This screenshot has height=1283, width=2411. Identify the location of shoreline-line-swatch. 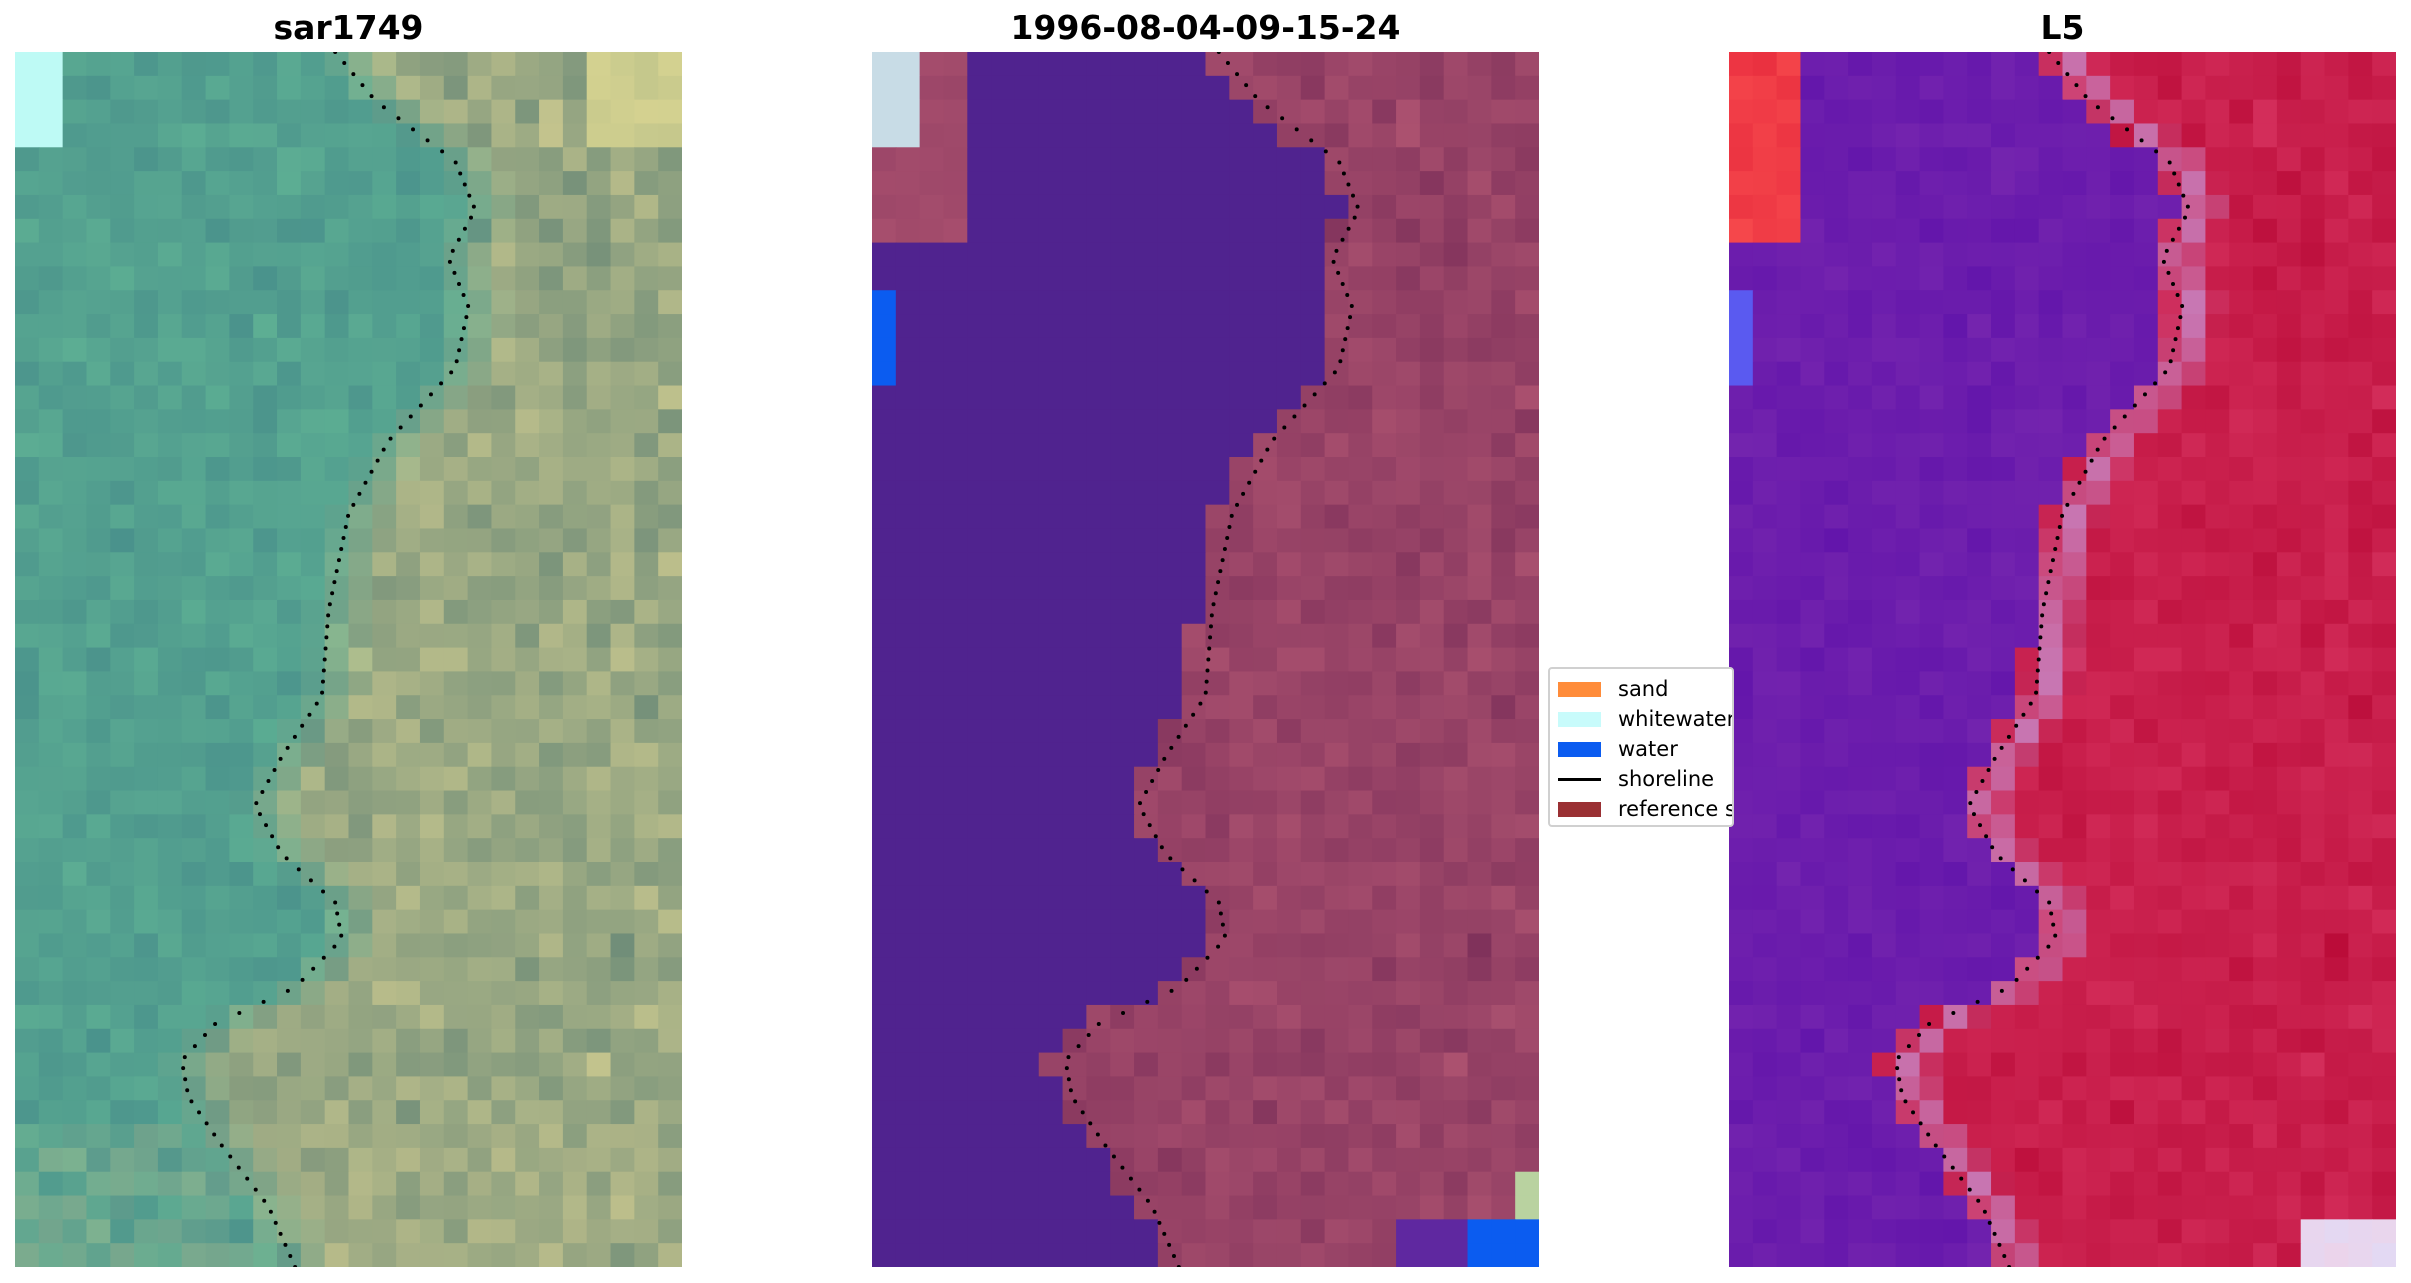
(1579, 779).